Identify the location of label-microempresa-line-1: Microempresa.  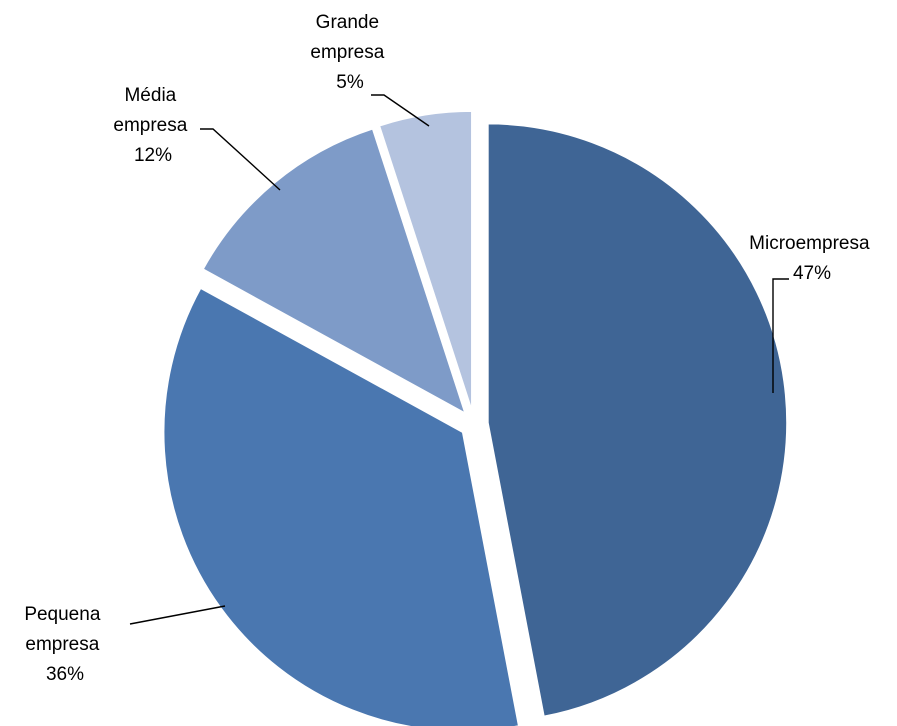
(809, 243).